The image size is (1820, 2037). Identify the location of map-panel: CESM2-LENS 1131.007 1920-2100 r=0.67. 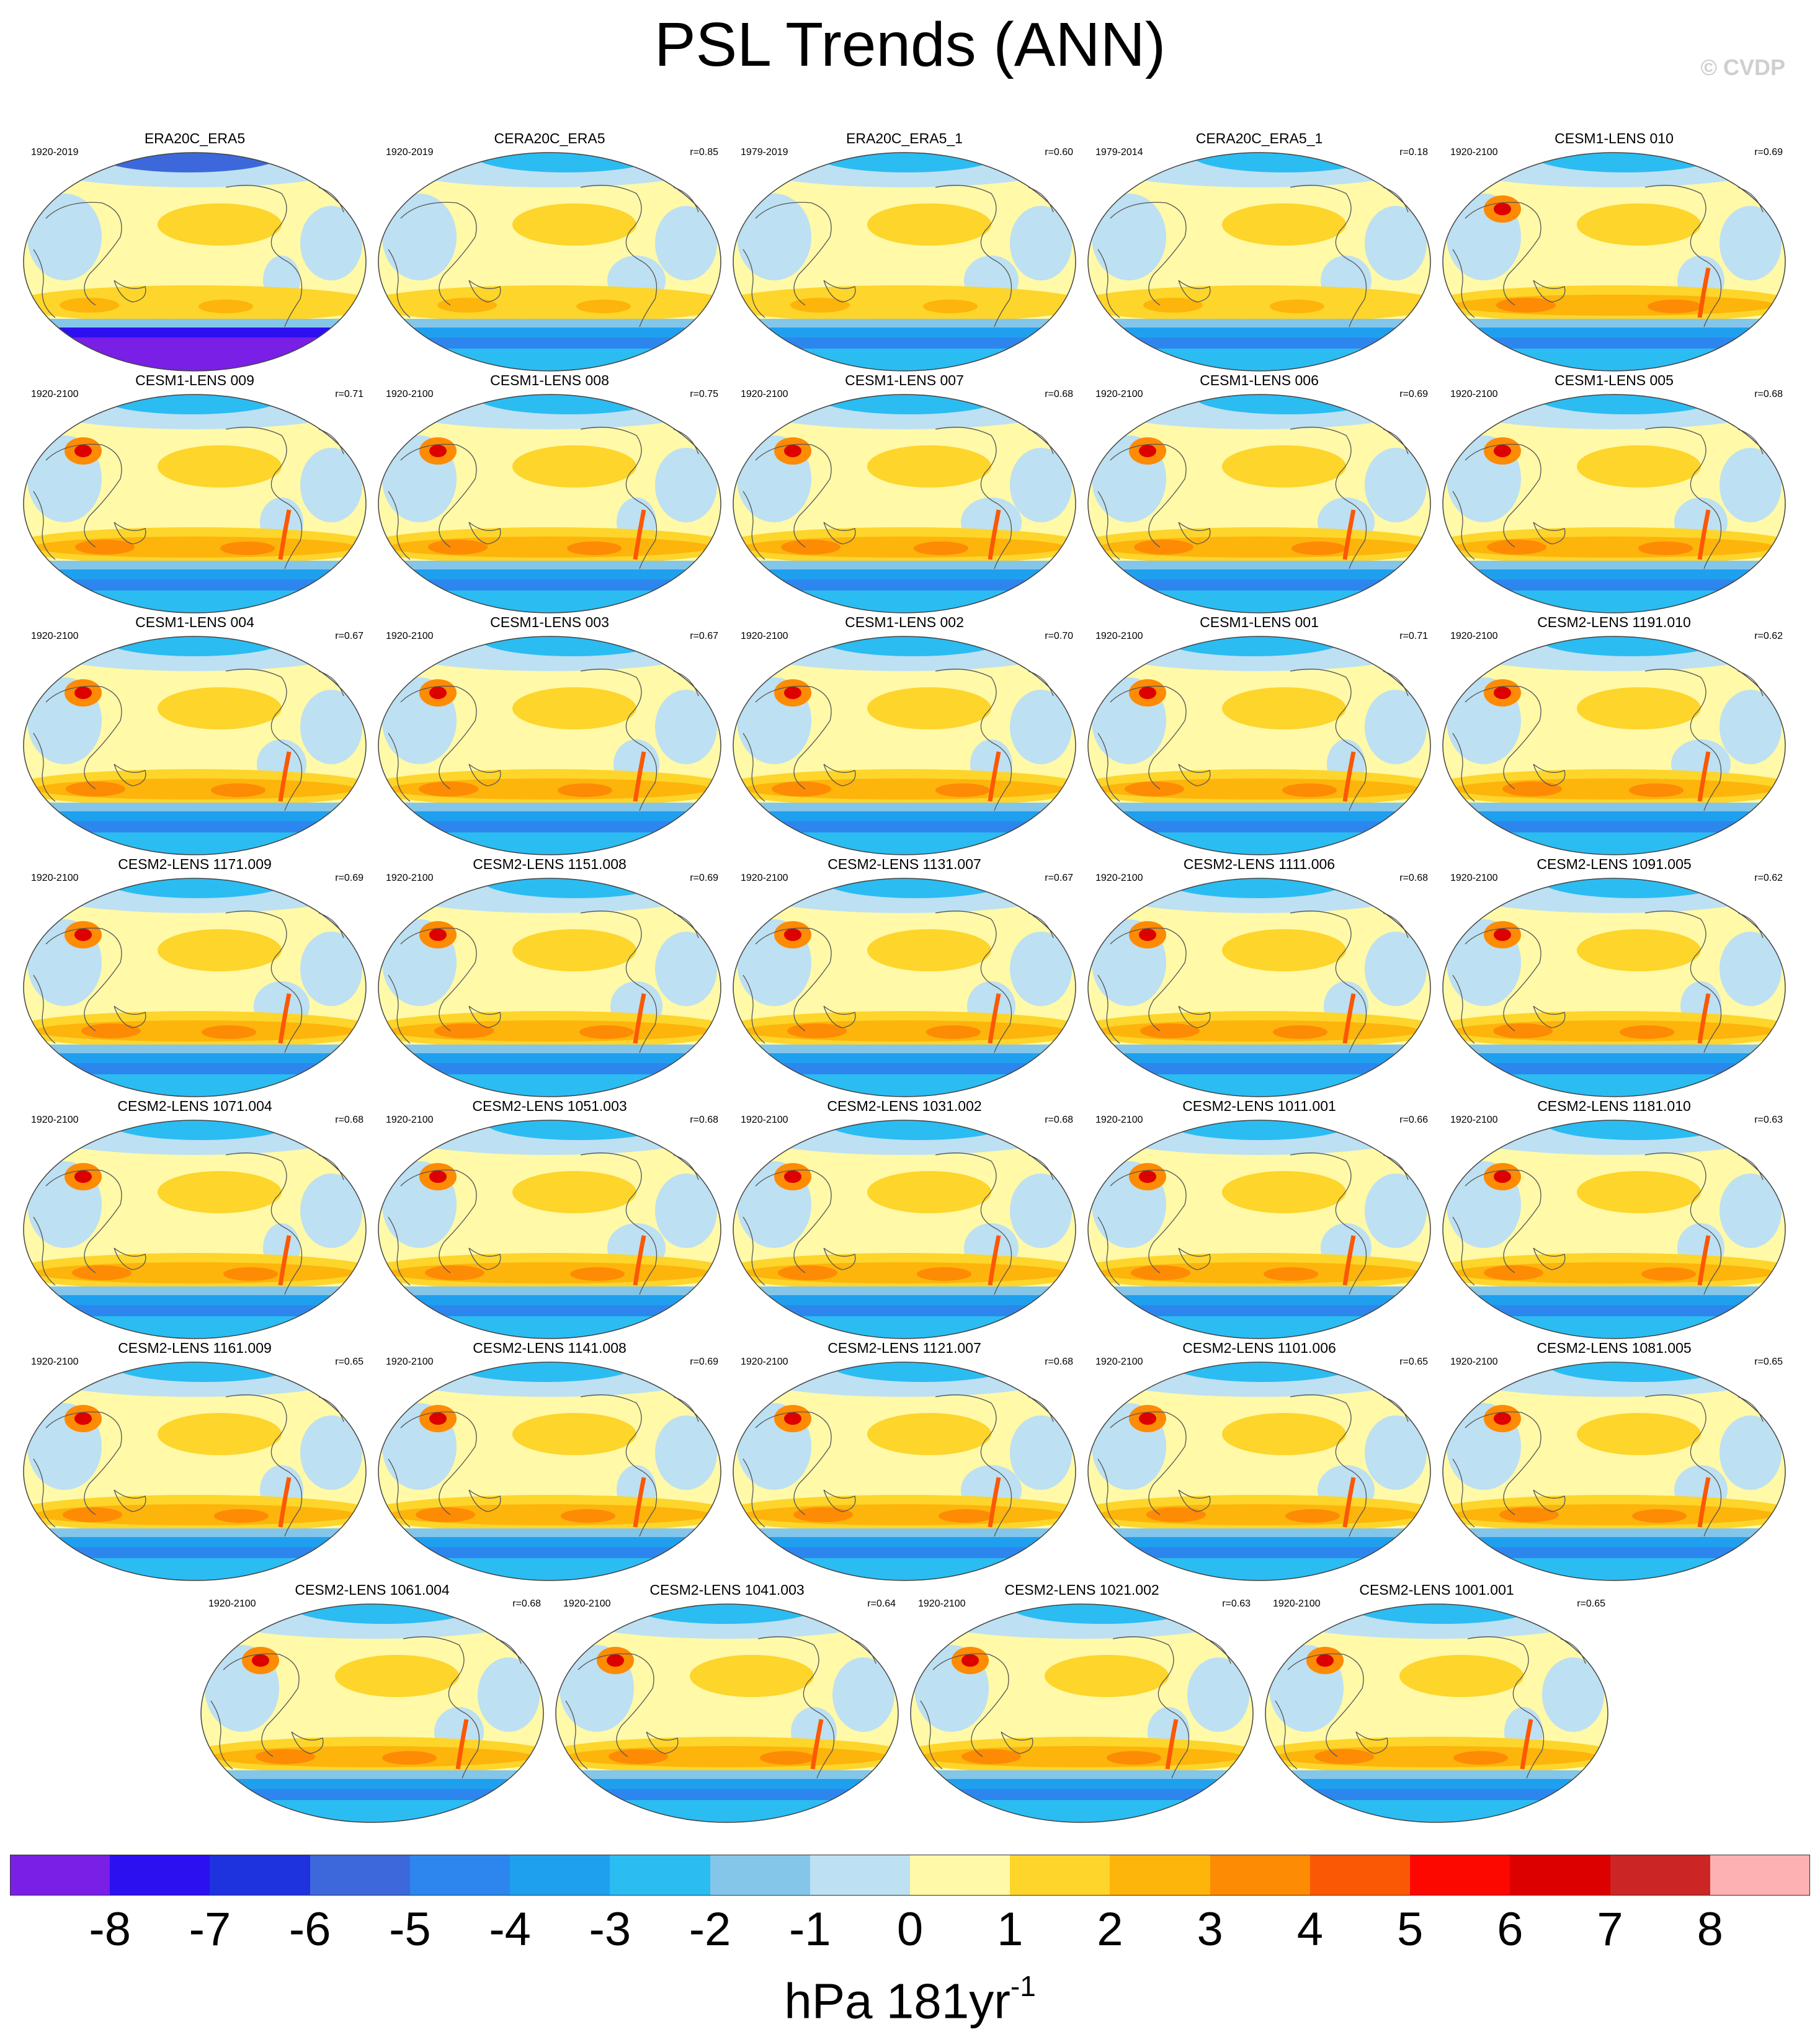
(905, 980).